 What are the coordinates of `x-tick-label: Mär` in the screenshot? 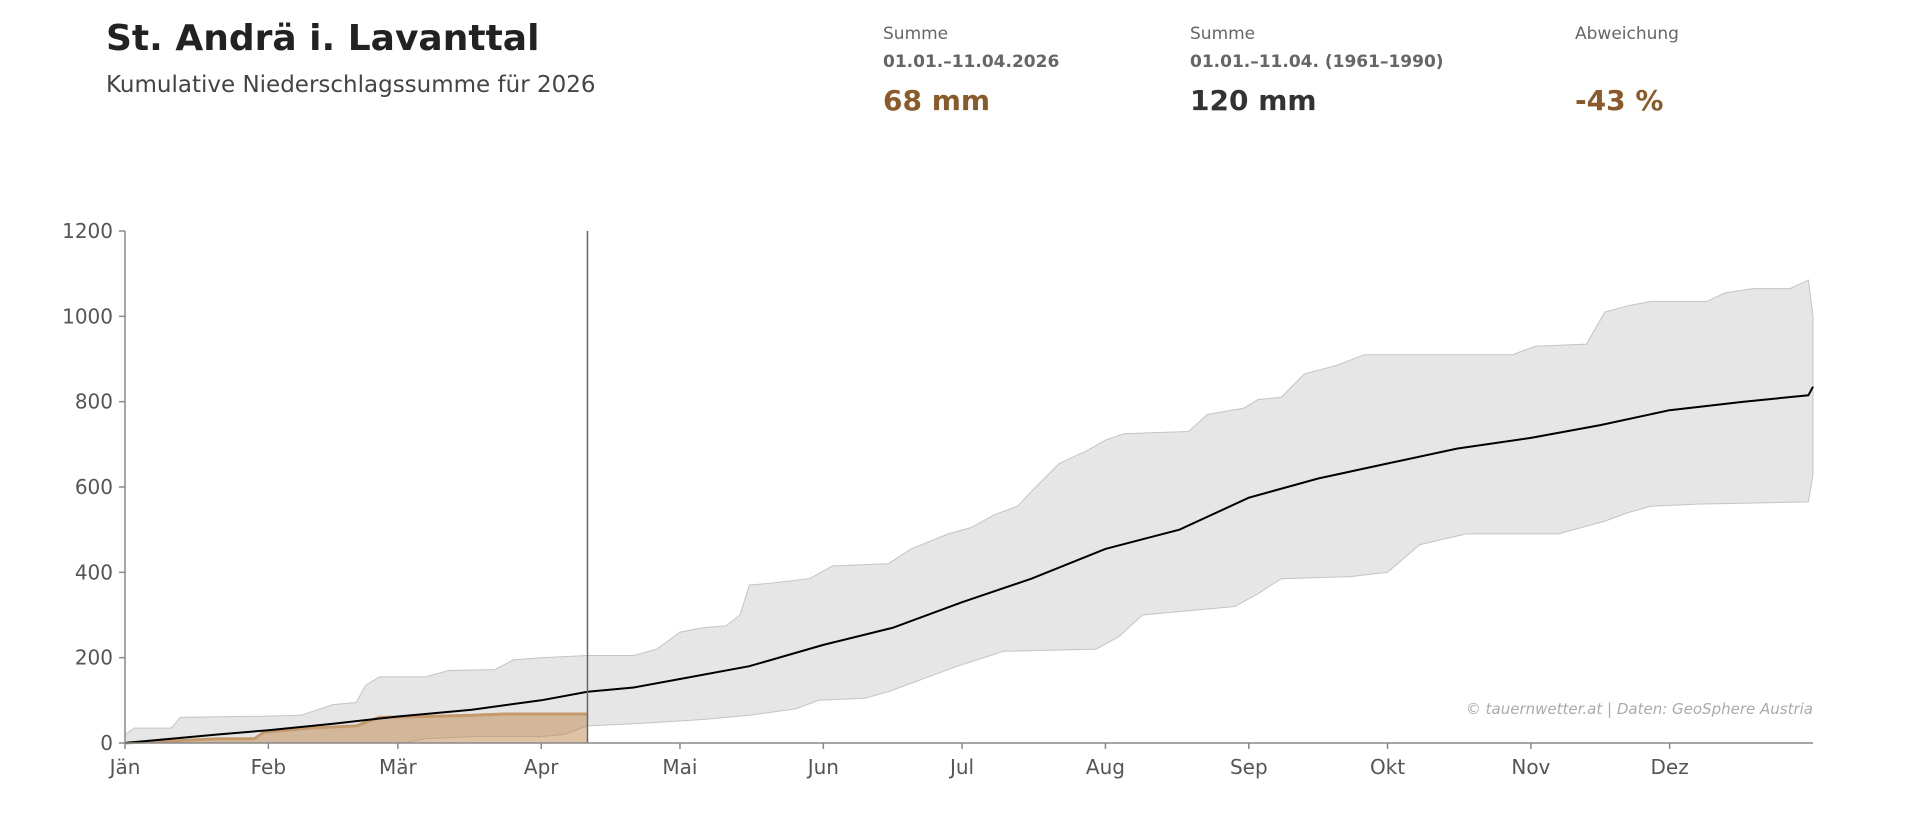 It's located at (398, 767).